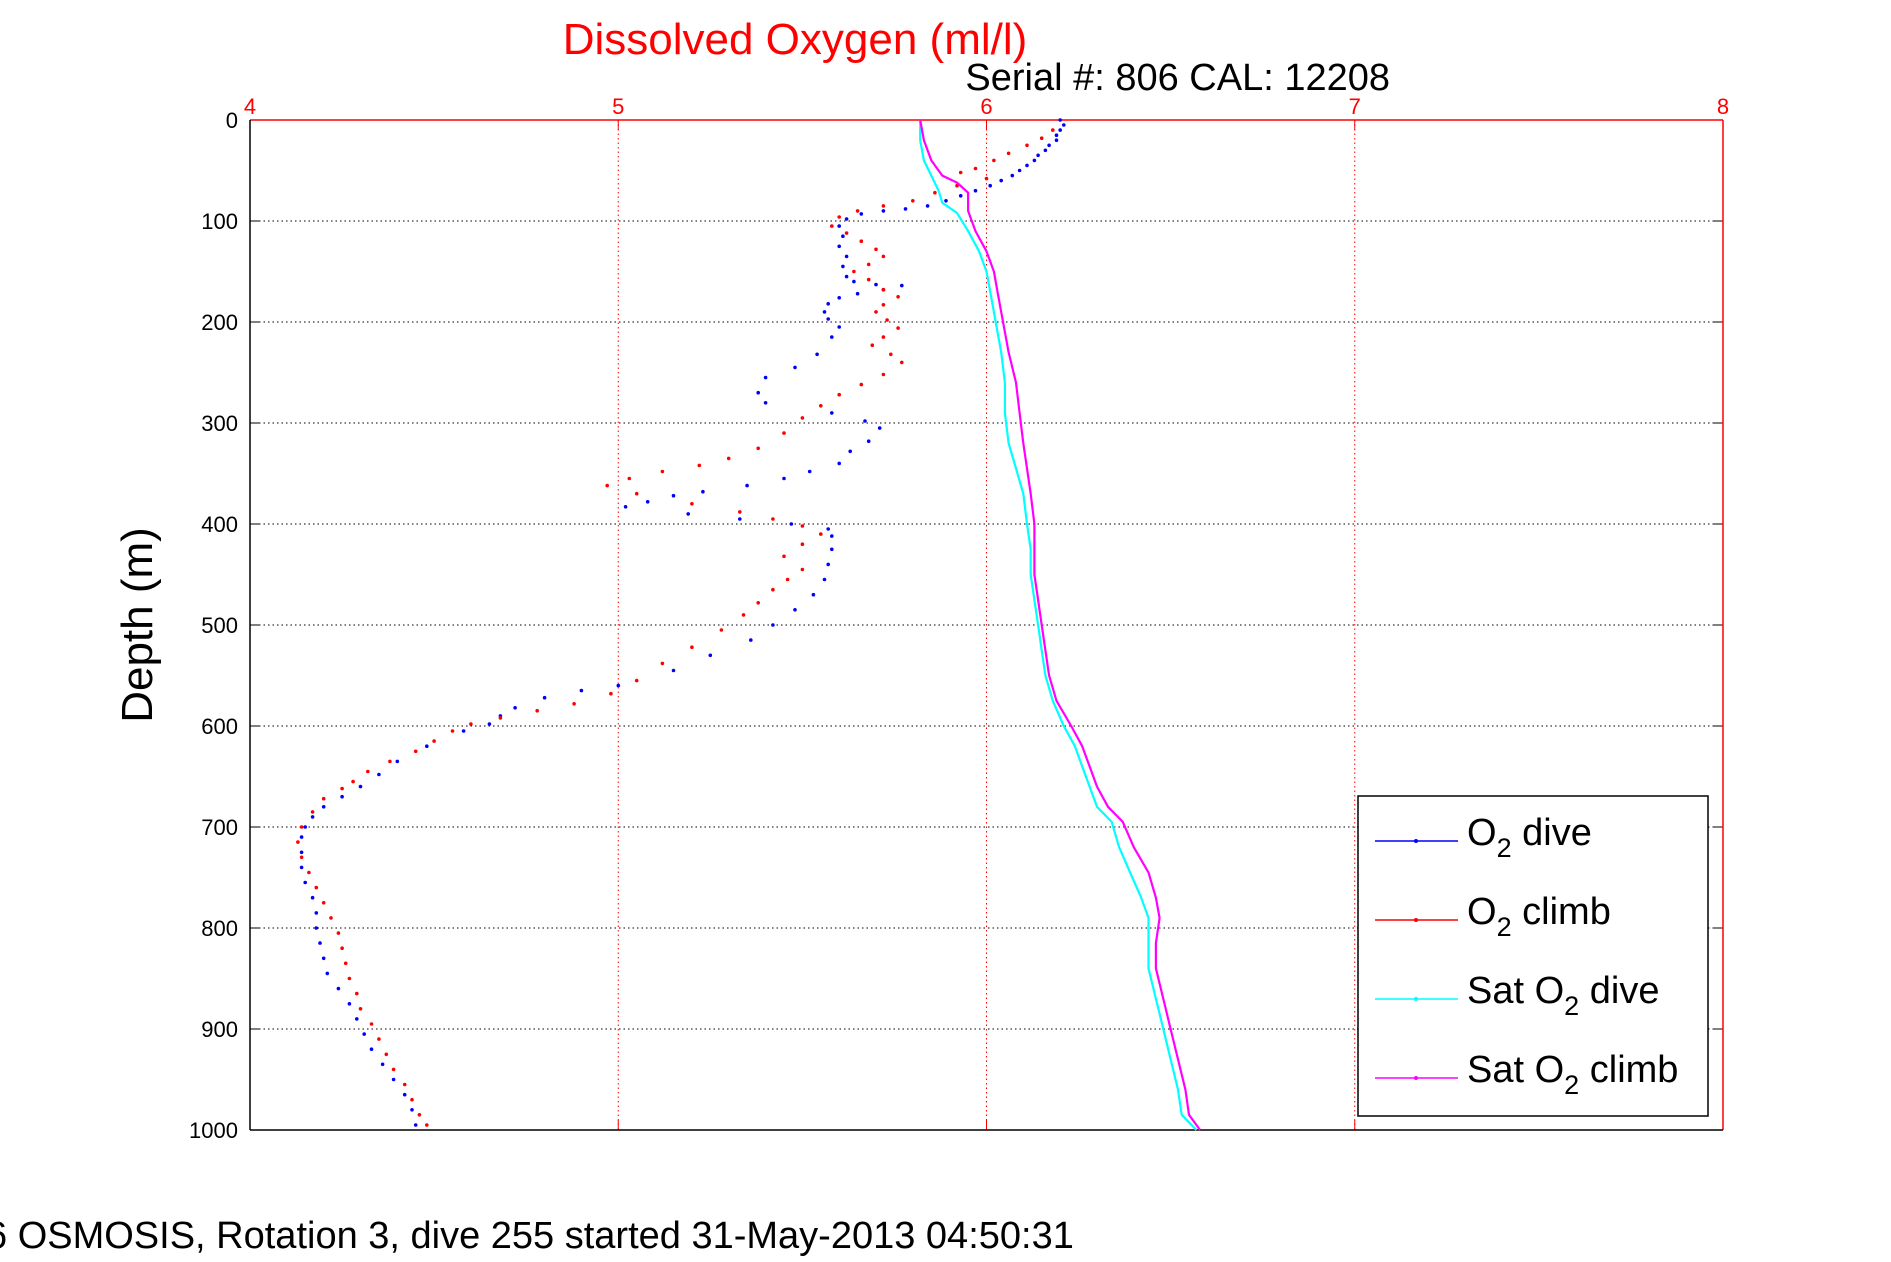  What do you see at coordinates (1416, 1078) in the screenshot?
I see `legend-marker` at bounding box center [1416, 1078].